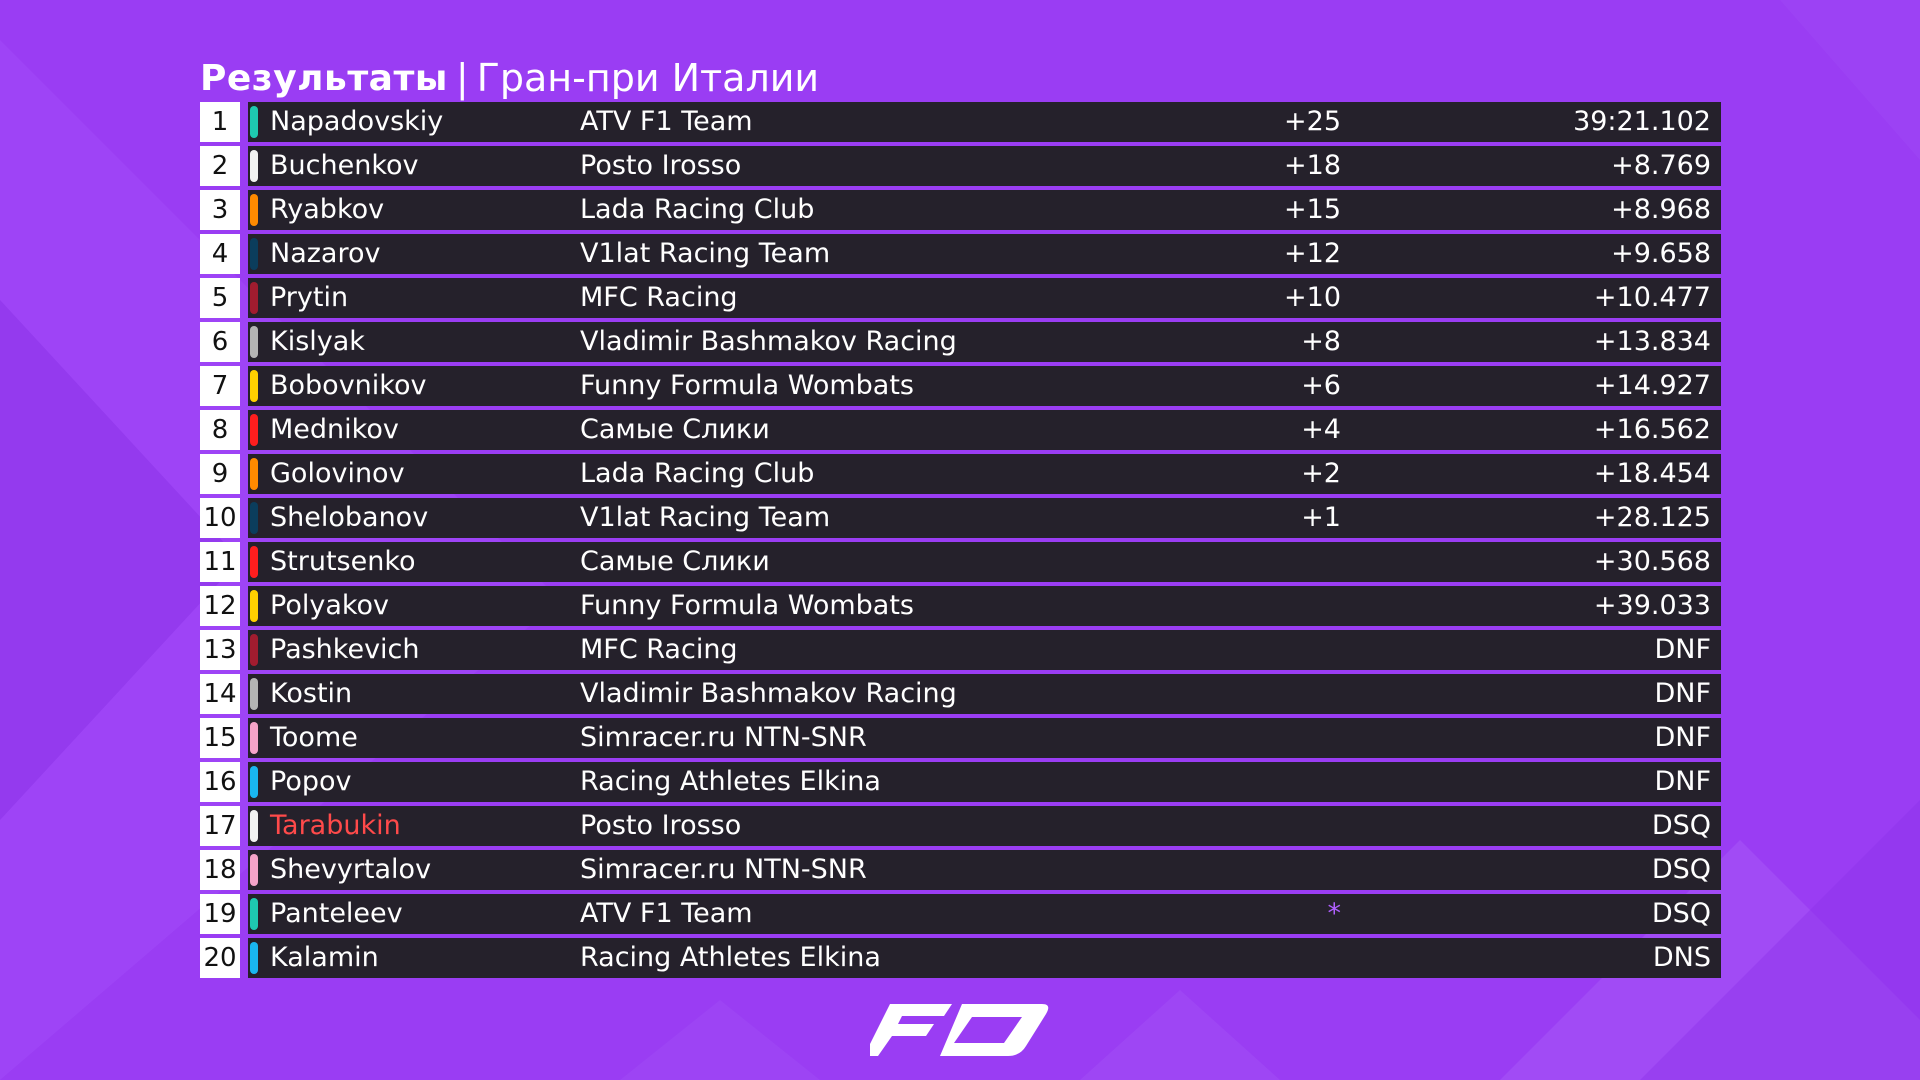 This screenshot has height=1080, width=1920. Describe the element at coordinates (1334, 913) in the screenshot. I see `points-gained: *` at that location.